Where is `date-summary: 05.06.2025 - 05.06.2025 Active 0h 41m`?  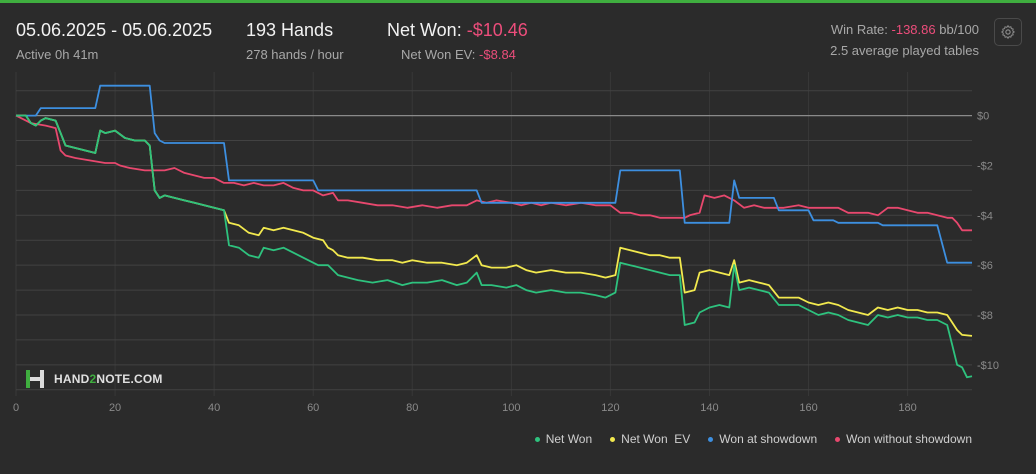 date-summary: 05.06.2025 - 05.06.2025 Active 0h 41m is located at coordinates (114, 41).